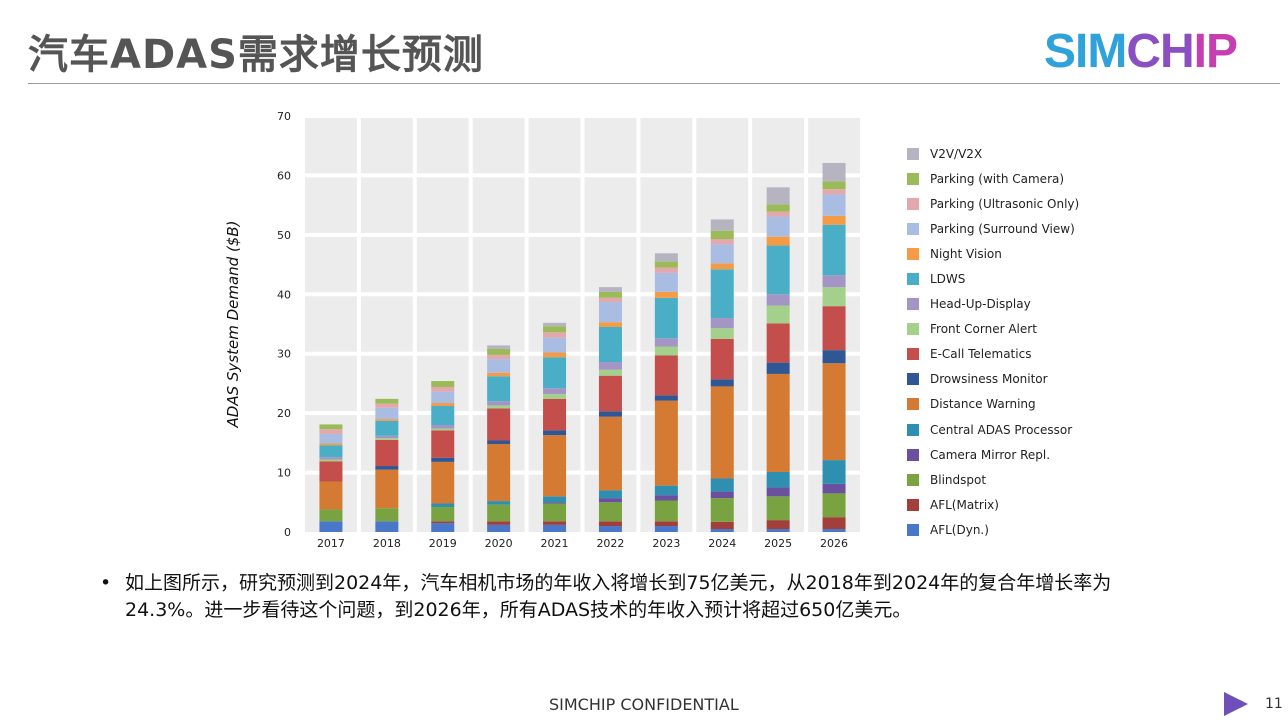 This screenshot has width=1288, height=724. I want to click on y-tick-label: 0, so click(287, 532).